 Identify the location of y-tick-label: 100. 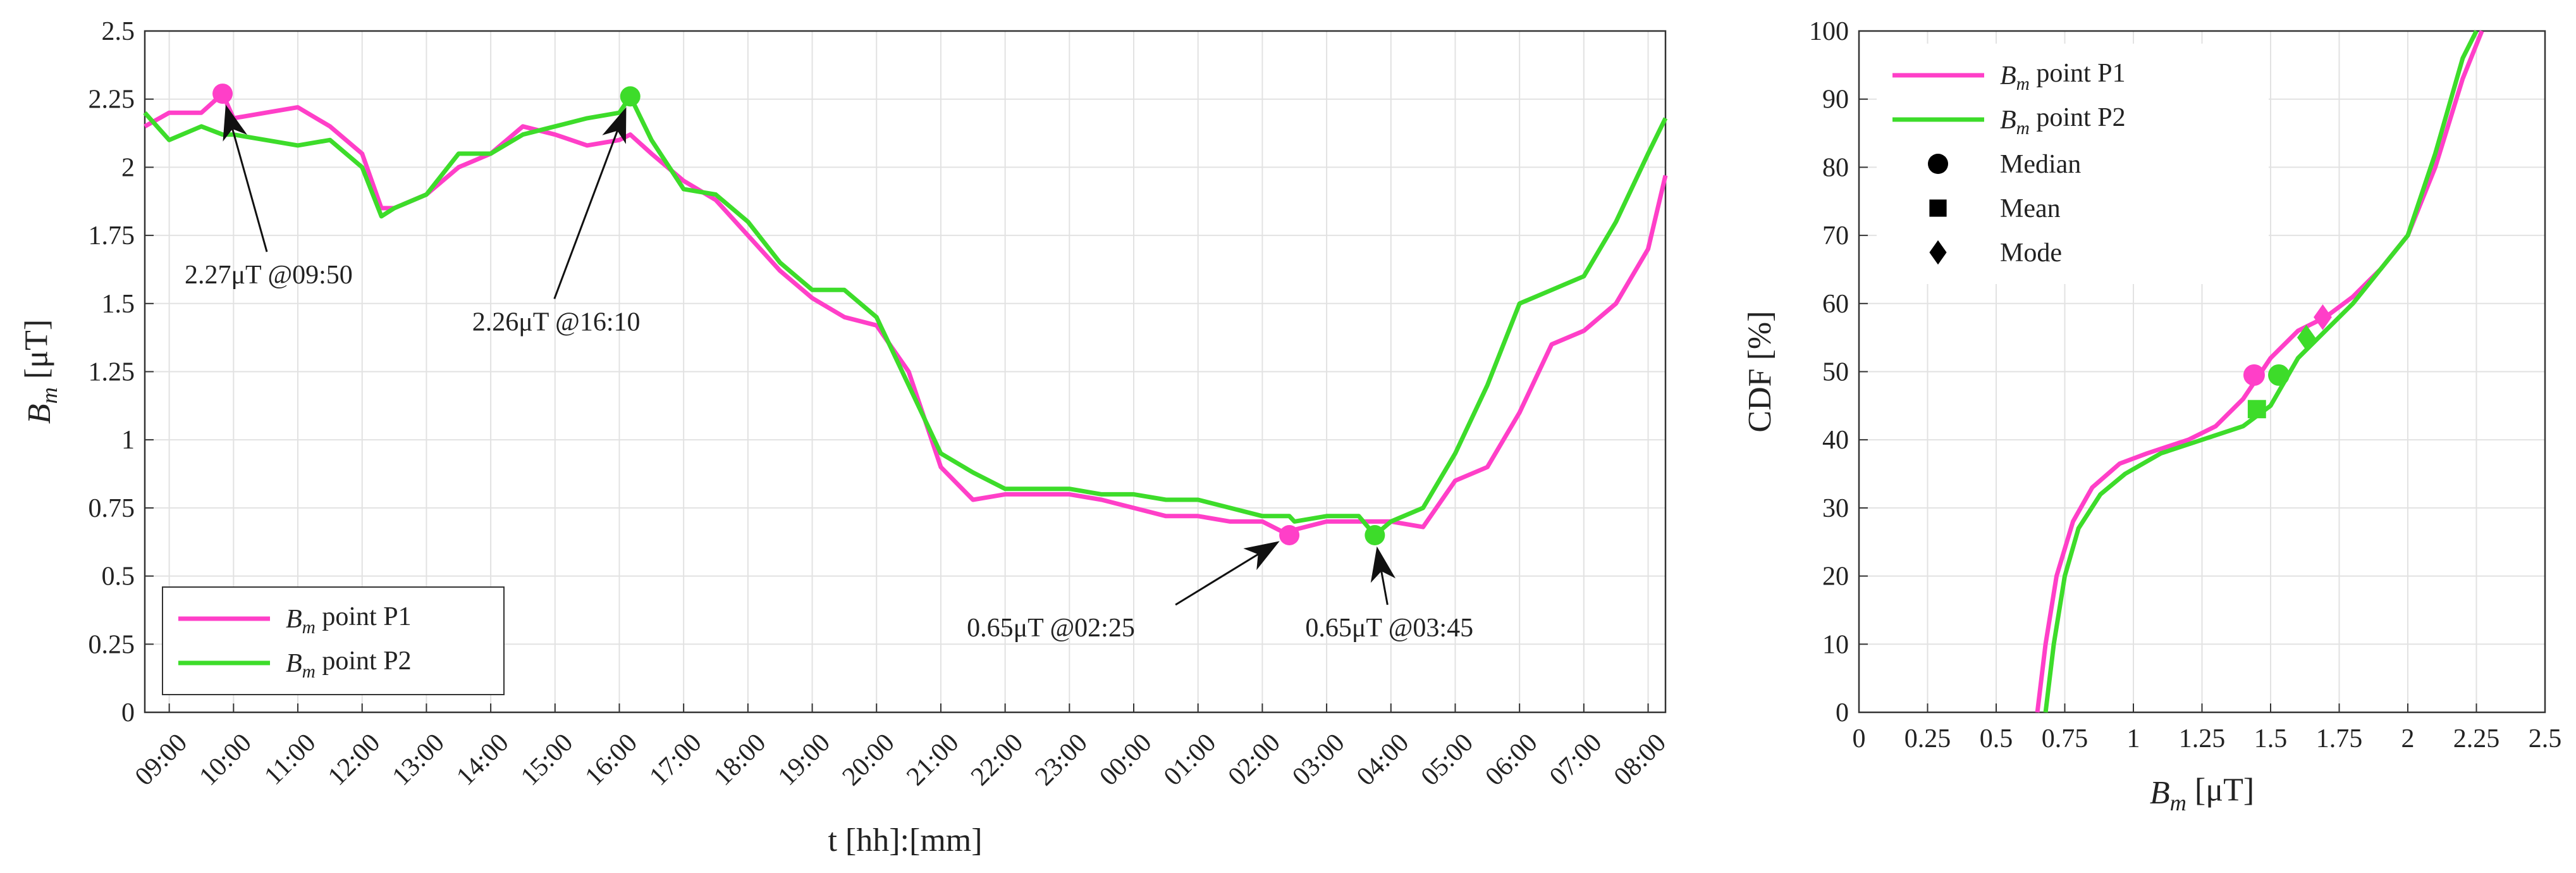
(1829, 31).